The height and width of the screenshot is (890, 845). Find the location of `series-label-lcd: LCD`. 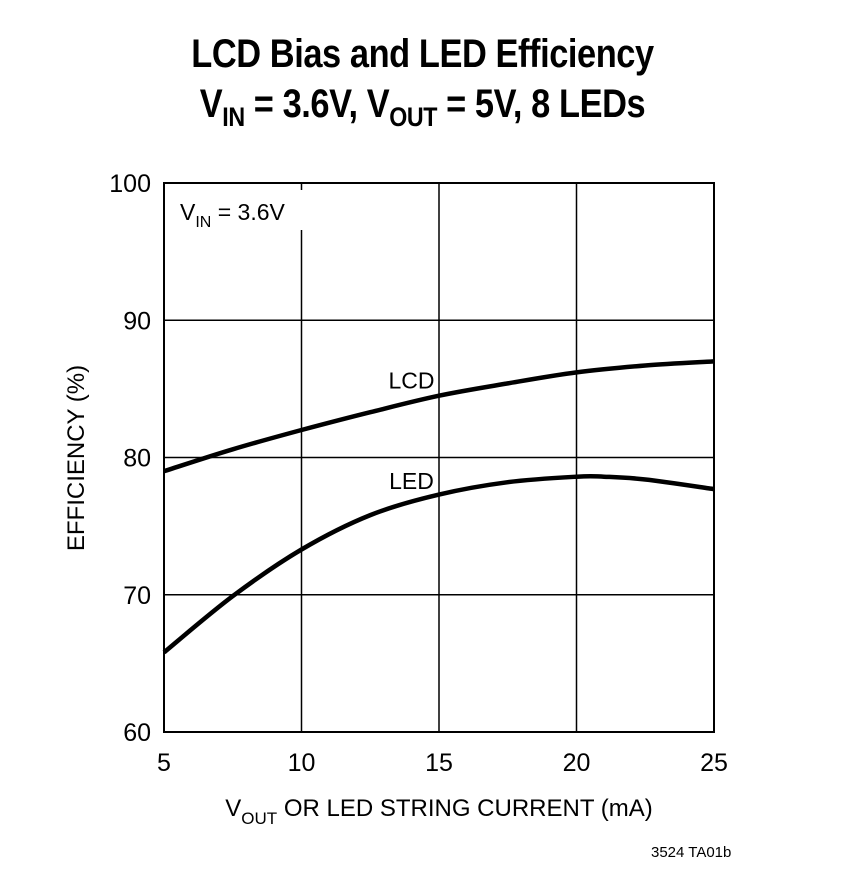

series-label-lcd: LCD is located at coordinates (411, 380).